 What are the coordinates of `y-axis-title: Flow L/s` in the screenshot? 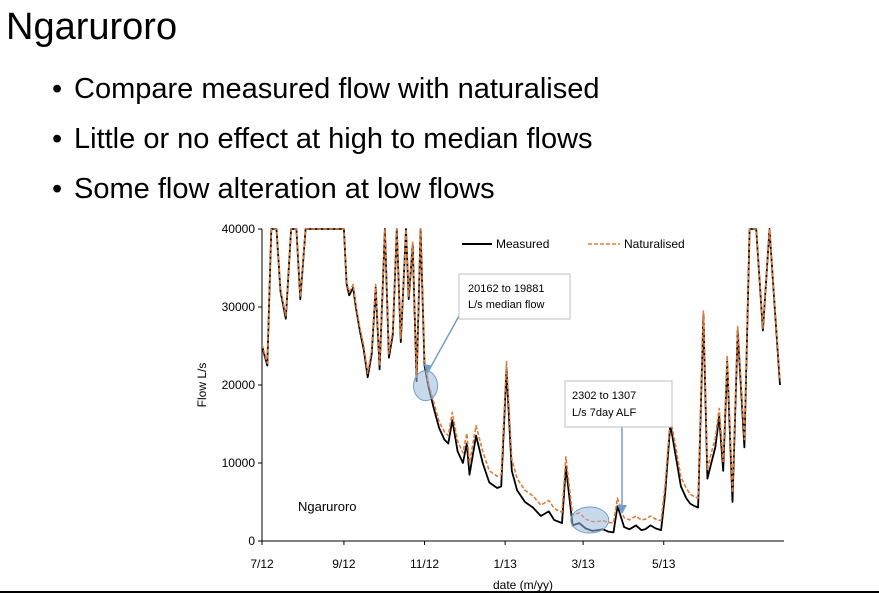 It's located at (202, 385).